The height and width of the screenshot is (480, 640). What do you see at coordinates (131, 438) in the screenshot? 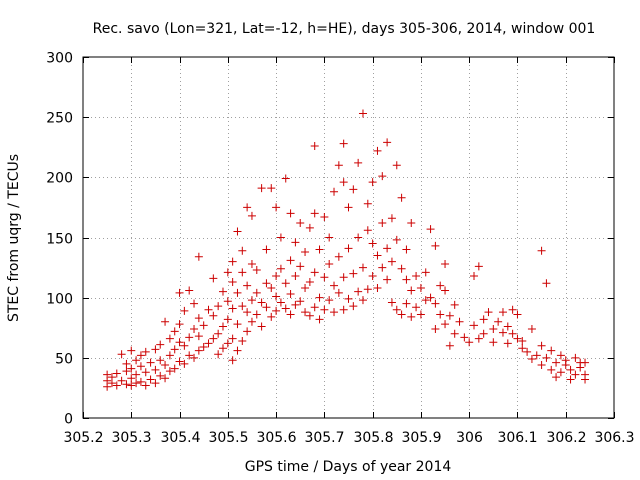
I see `x-tick-label: 305.3` at bounding box center [131, 438].